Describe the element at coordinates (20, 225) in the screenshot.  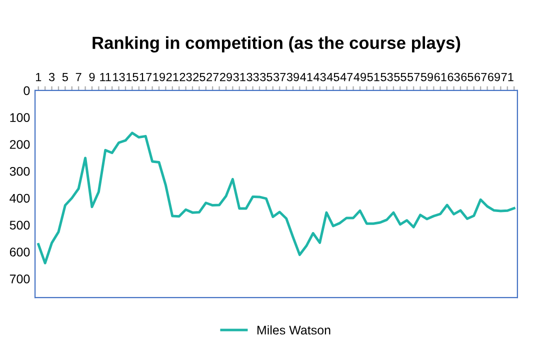
I see `y-tick-label: 500` at that location.